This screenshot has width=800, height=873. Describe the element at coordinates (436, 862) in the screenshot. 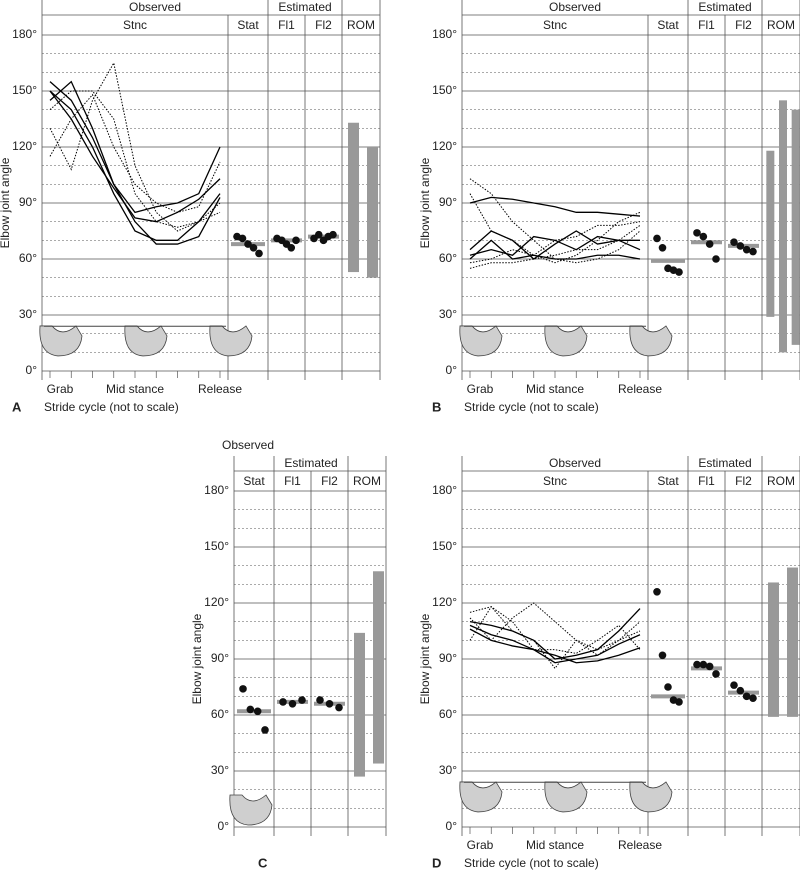

I see `panel-letter: D` at that location.